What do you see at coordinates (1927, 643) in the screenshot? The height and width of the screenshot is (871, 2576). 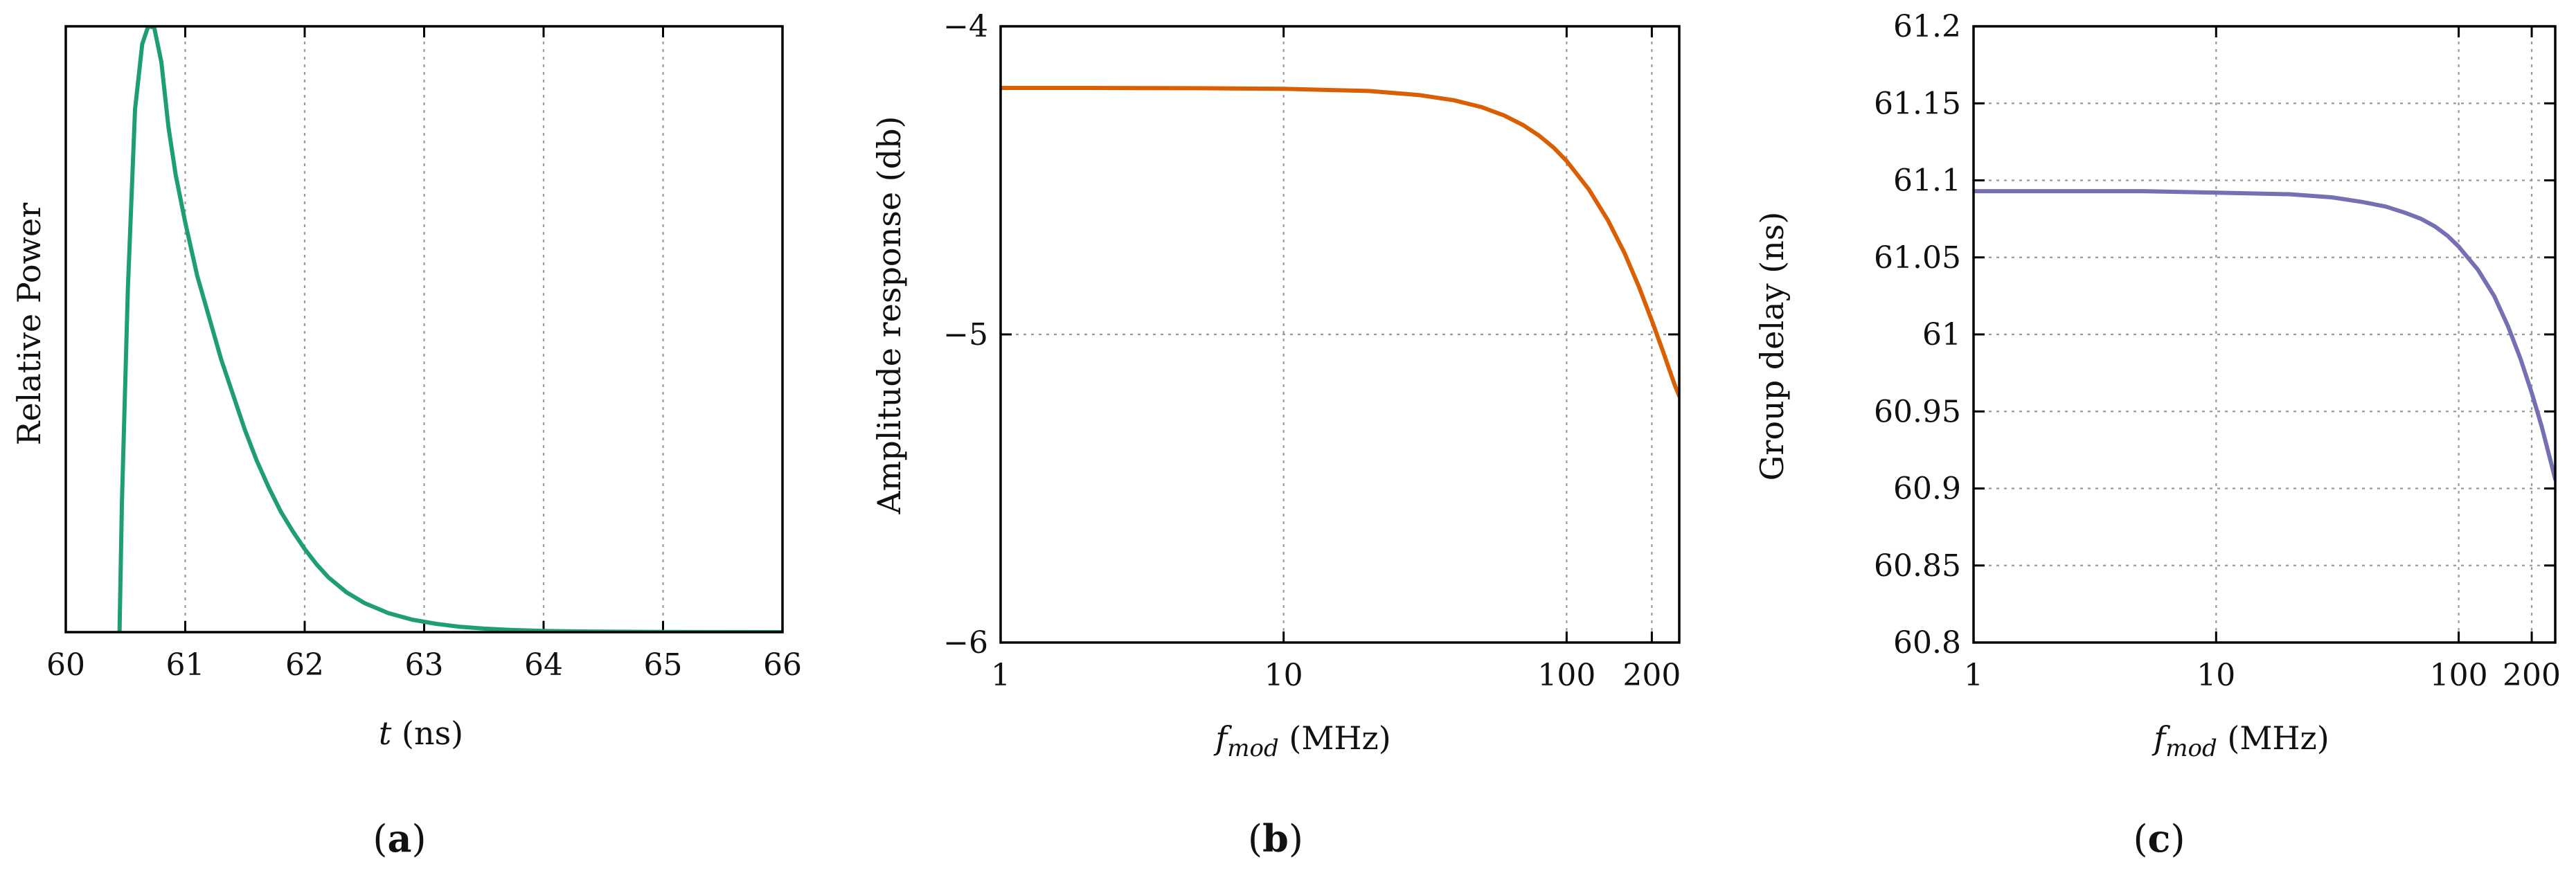 I see `panel-c-y-tick-label: 60.8` at bounding box center [1927, 643].